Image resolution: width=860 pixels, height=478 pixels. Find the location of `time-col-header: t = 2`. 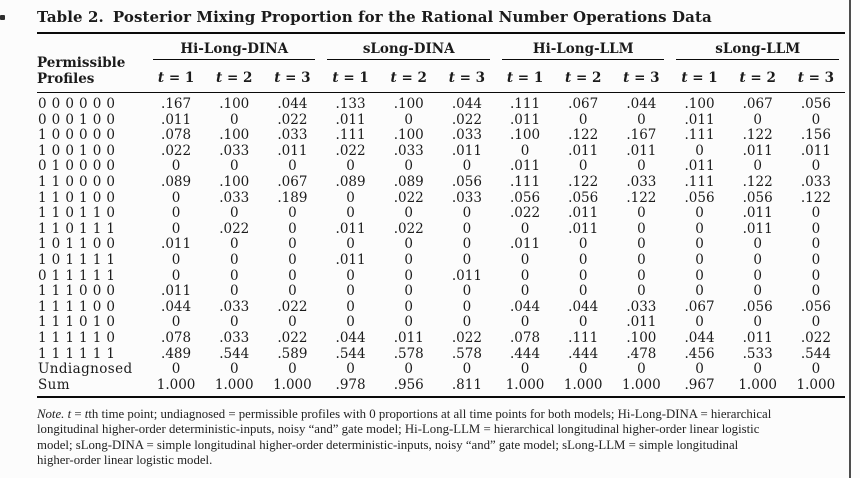

time-col-header: t = 2 is located at coordinates (757, 76).